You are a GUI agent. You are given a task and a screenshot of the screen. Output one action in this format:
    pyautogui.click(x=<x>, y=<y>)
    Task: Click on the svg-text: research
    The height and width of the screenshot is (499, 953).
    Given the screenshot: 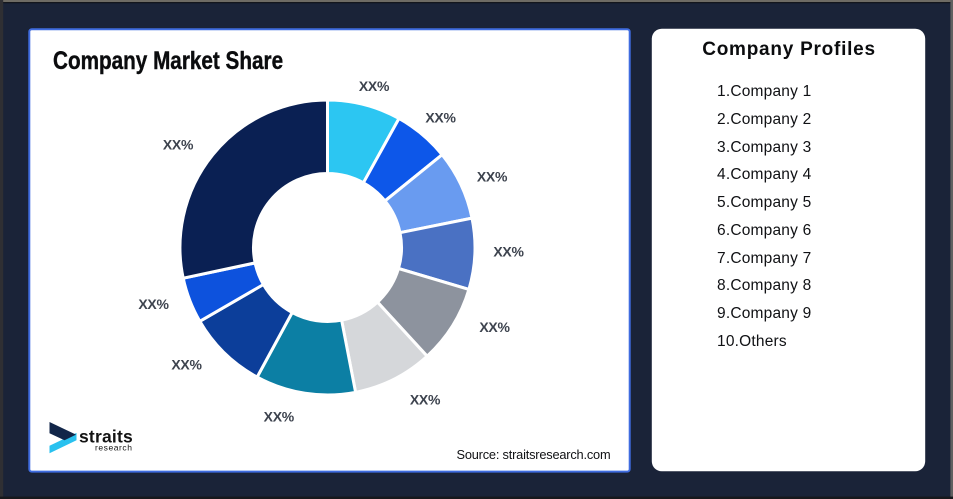 What is the action you would take?
    pyautogui.click(x=113, y=448)
    